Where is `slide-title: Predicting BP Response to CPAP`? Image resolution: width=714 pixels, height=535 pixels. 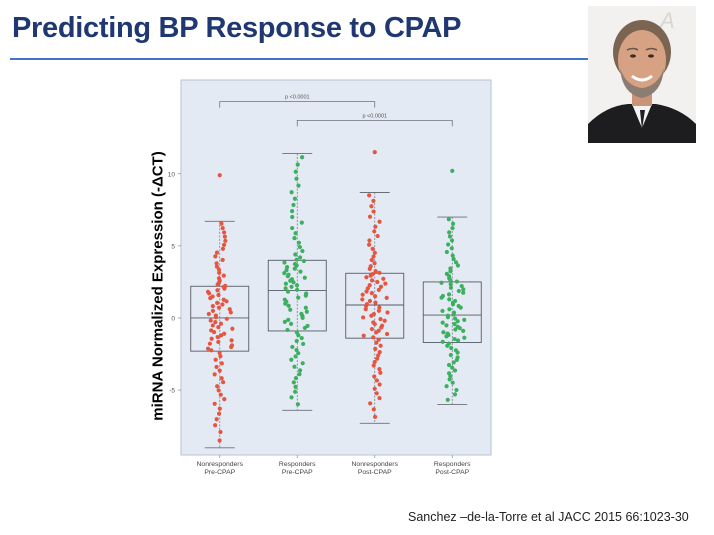 slide-title: Predicting BP Response to CPAP is located at coordinates (237, 28).